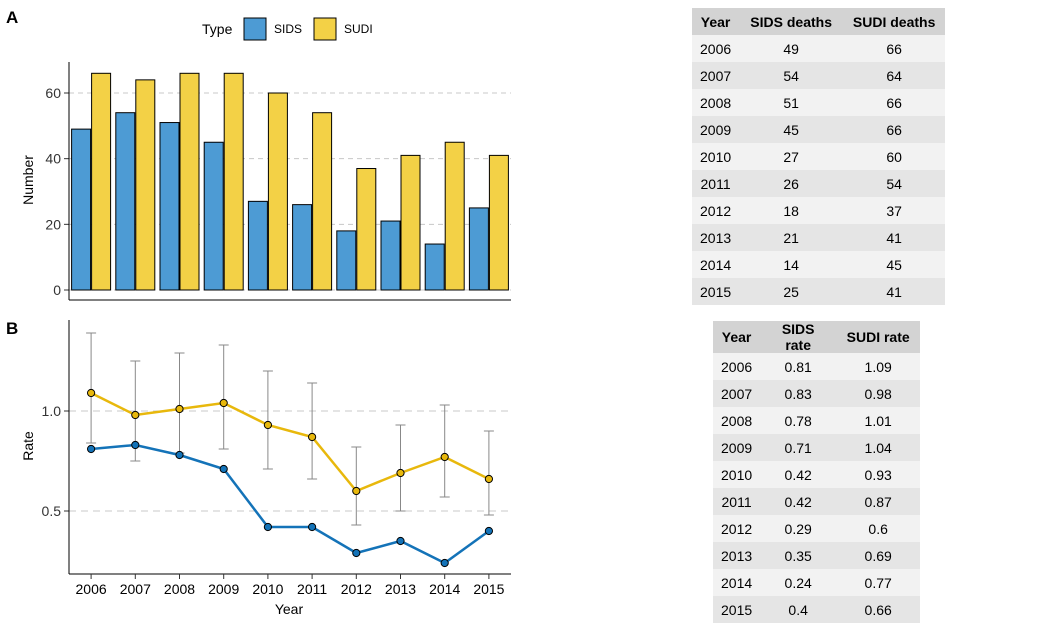 This screenshot has height=626, width=1059. What do you see at coordinates (798, 393) in the screenshot?
I see `table-cell: 0.83` at bounding box center [798, 393].